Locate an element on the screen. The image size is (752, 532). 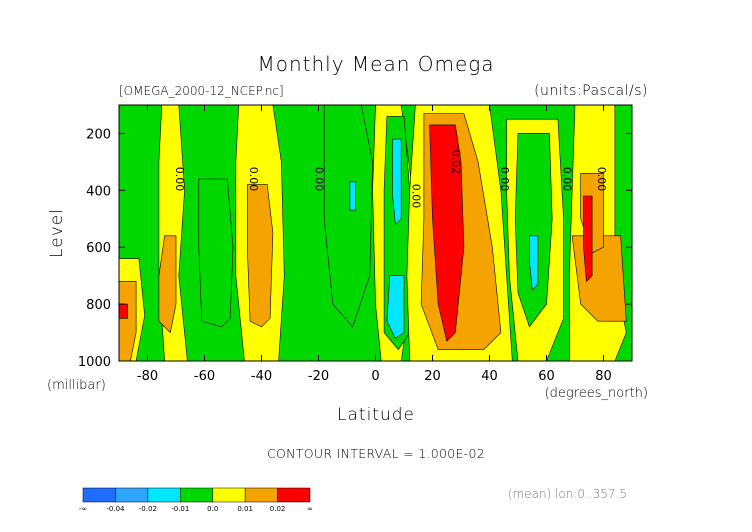
units-label: (units:Pascal/s) is located at coordinates (591, 91).